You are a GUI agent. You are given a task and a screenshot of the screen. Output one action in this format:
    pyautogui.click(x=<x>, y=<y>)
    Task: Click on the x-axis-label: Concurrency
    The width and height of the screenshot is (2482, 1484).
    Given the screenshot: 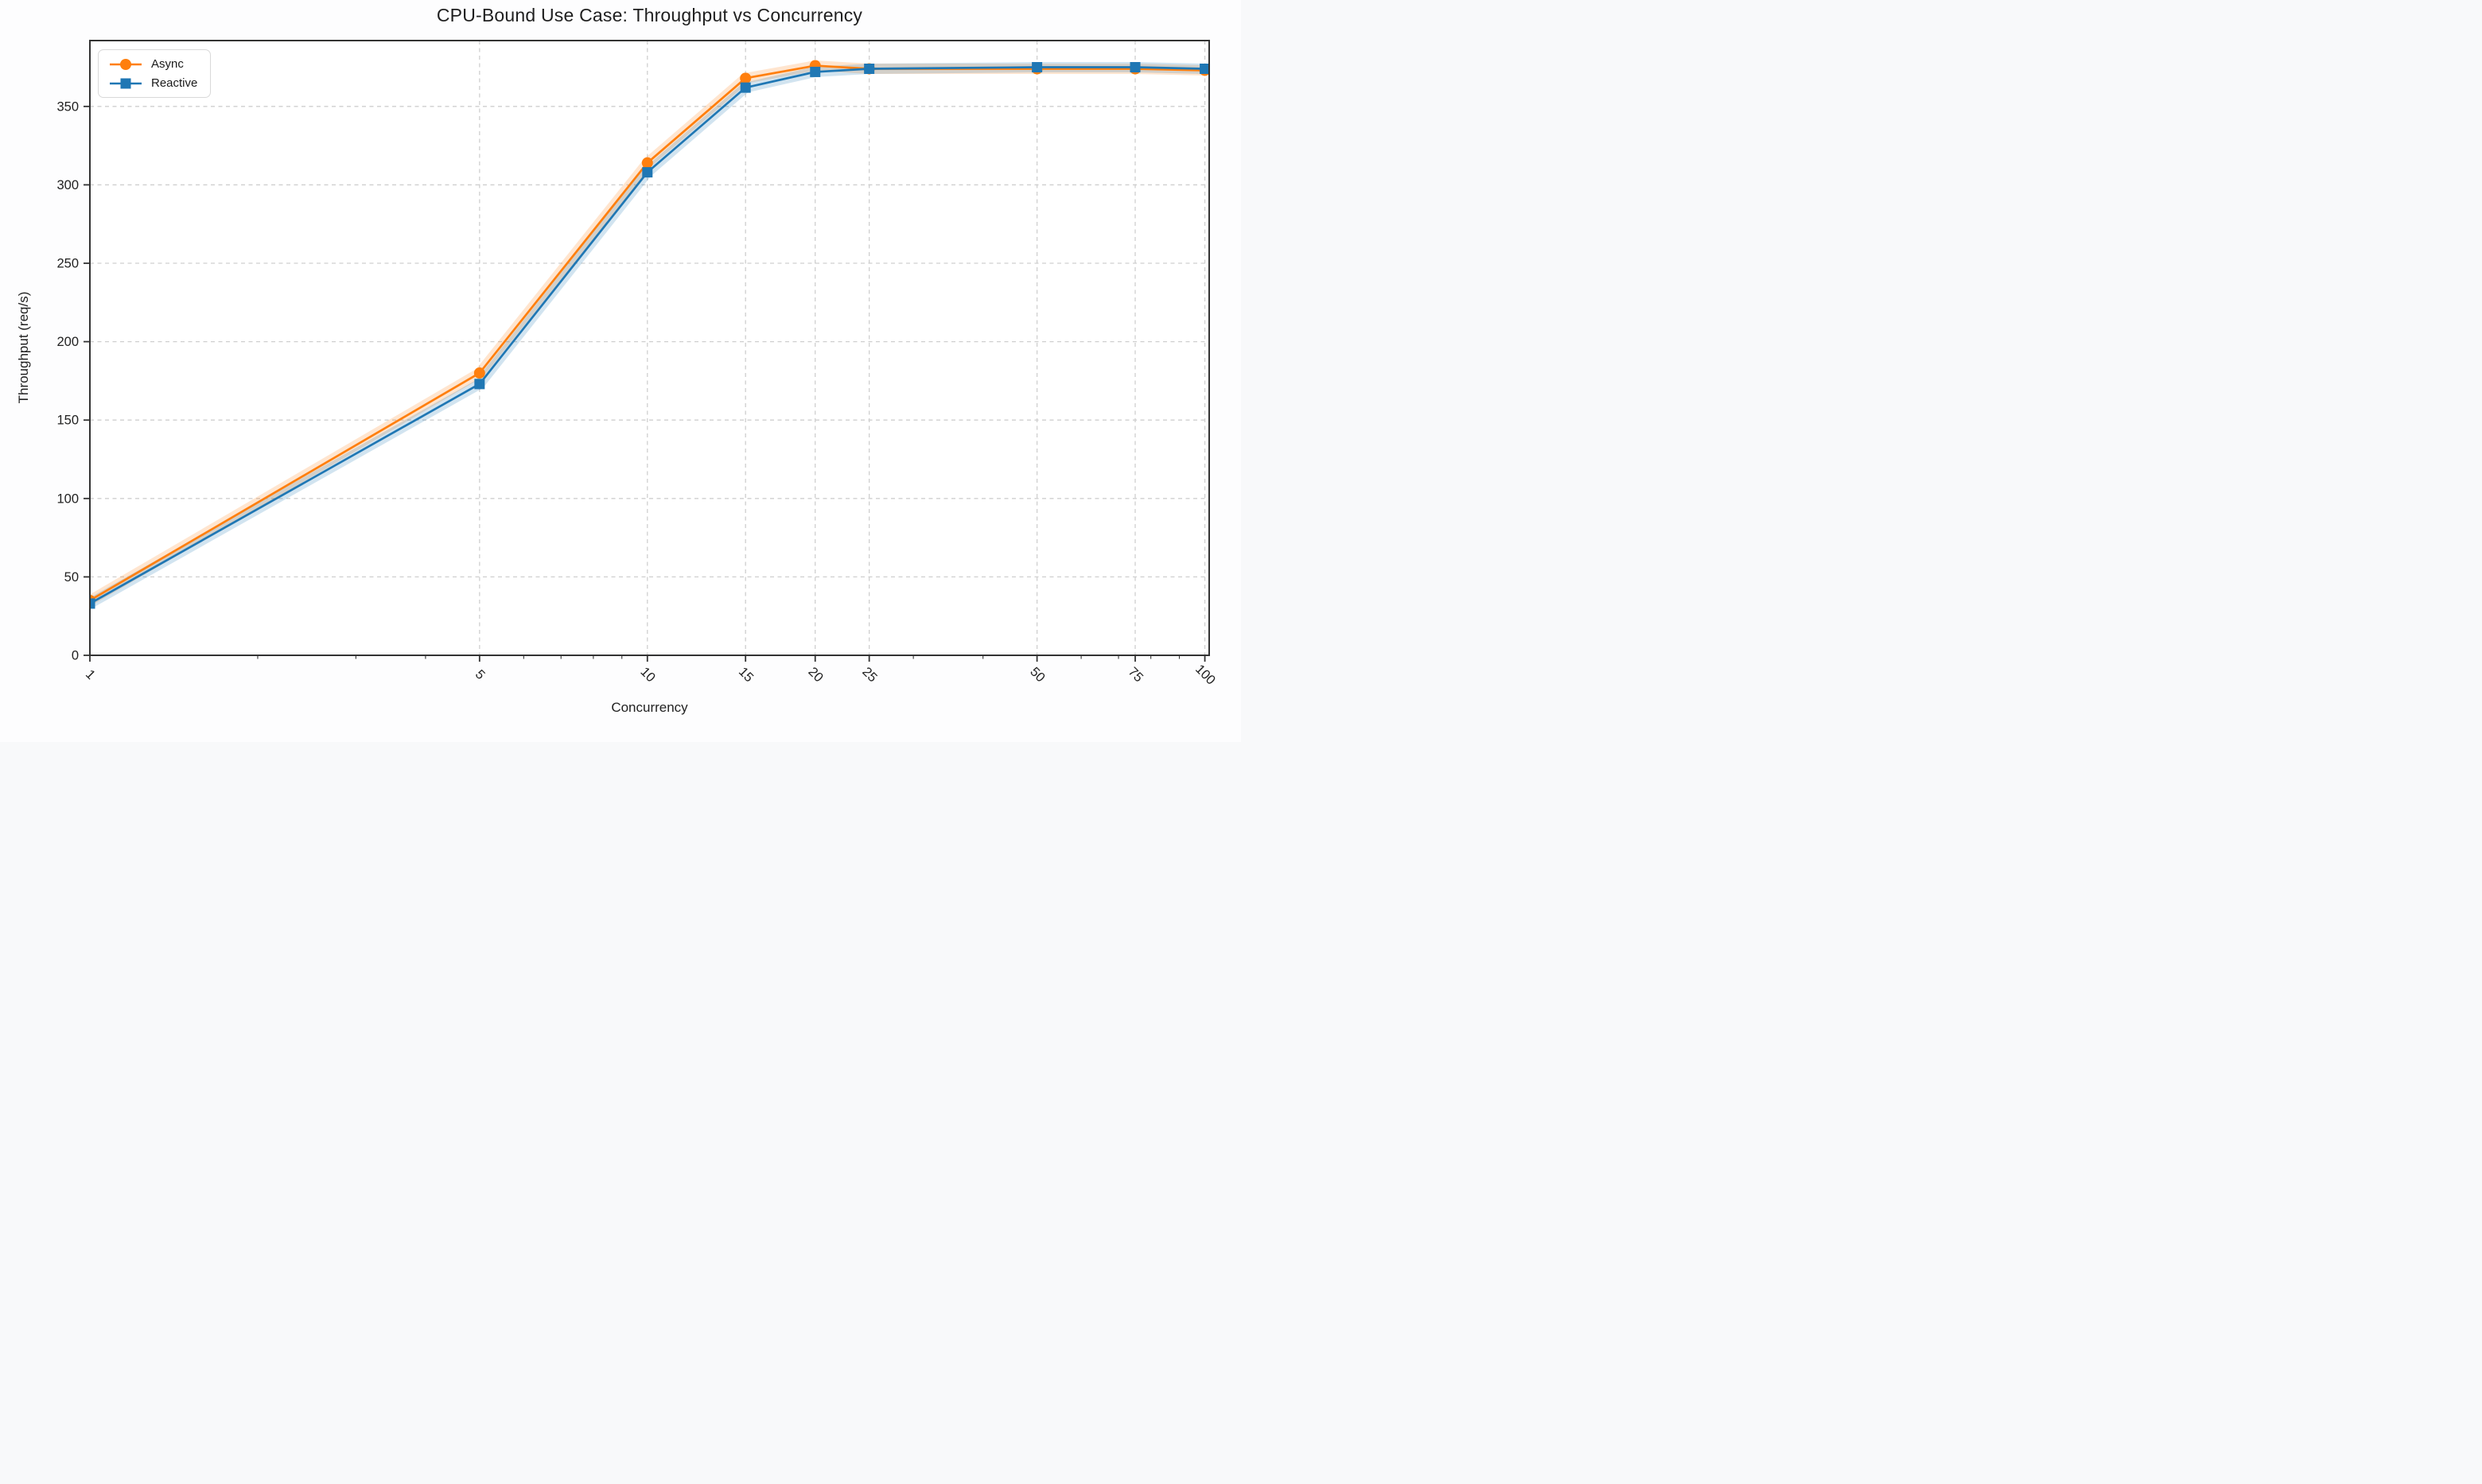 What is the action you would take?
    pyautogui.click(x=649, y=707)
    